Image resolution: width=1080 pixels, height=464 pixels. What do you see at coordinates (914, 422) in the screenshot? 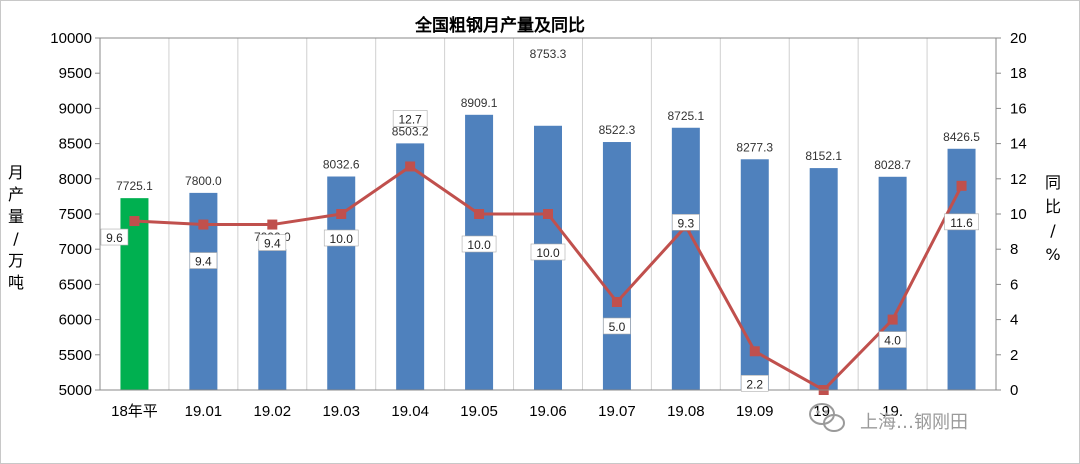
I see `watermark-text: 上海…钢刚田` at bounding box center [914, 422].